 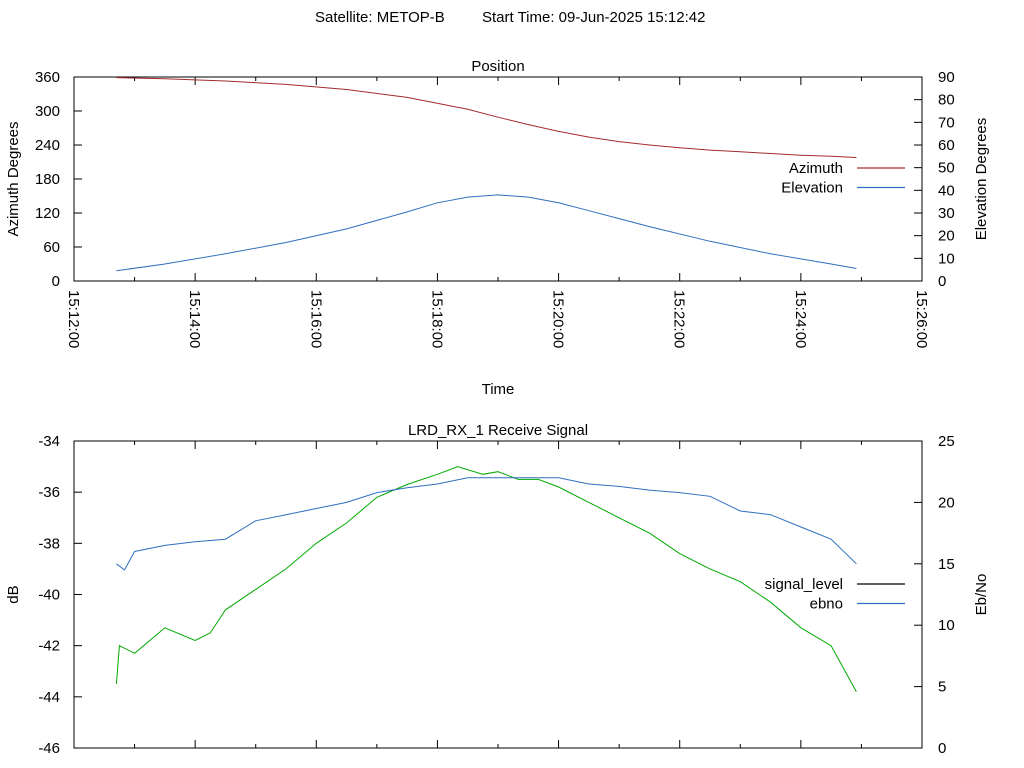 I want to click on position-y2-tick-label: 20, so click(x=946, y=236).